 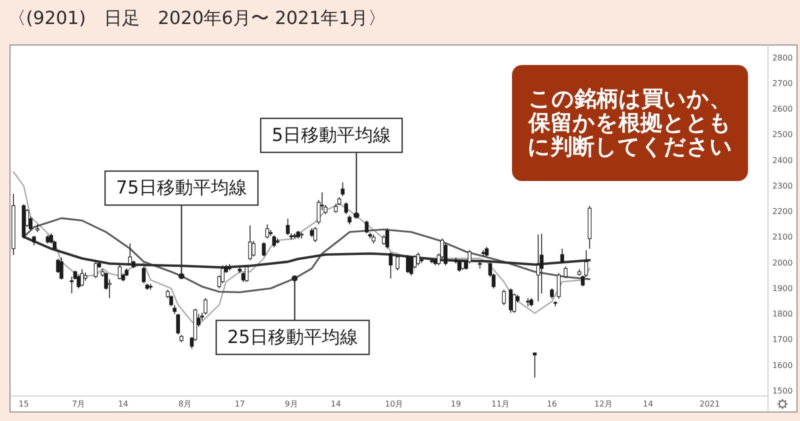 I want to click on ytick-label: 2000, so click(x=782, y=263).